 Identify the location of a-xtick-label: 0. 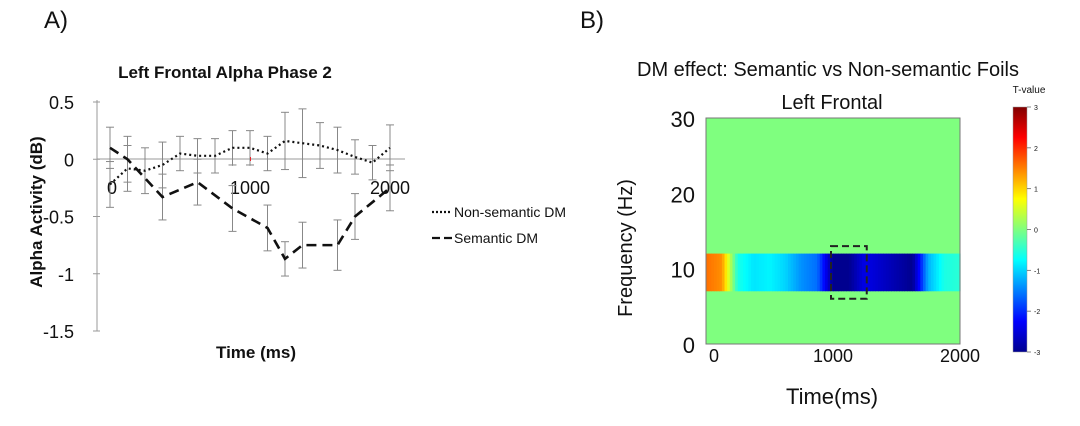
(112, 188).